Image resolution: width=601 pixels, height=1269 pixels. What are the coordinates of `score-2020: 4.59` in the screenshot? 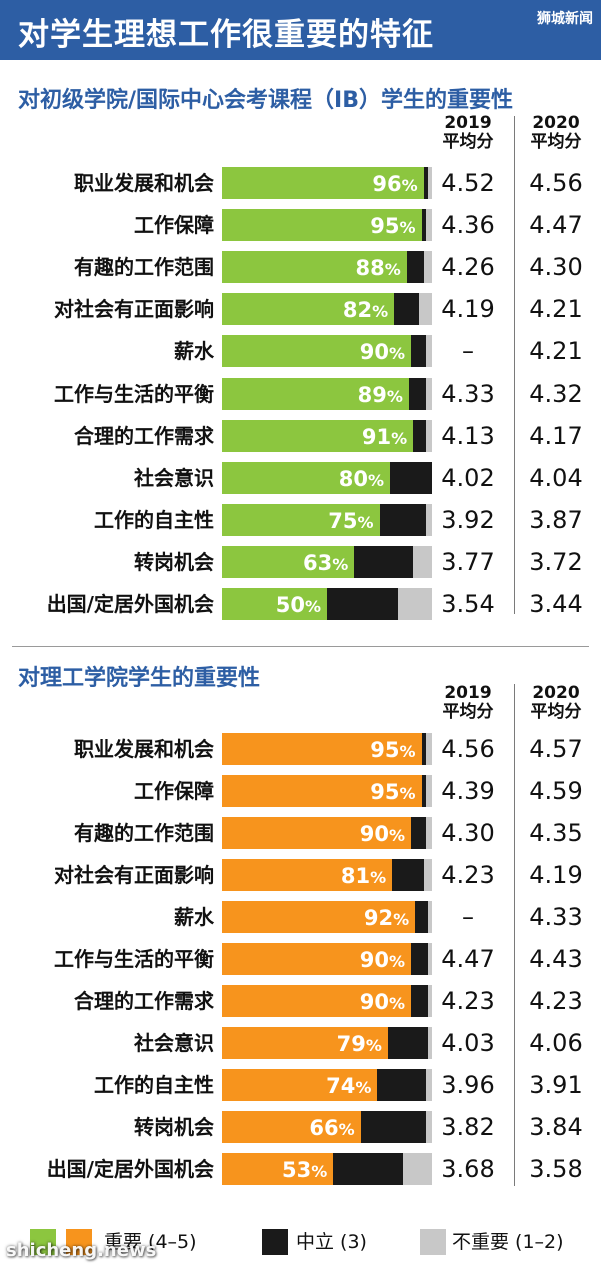 It's located at (556, 791).